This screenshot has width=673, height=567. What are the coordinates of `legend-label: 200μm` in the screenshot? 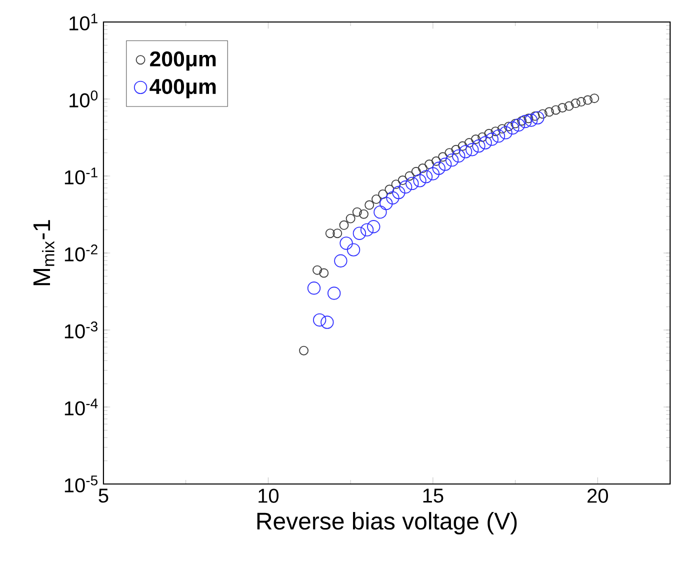 It's located at (183, 61).